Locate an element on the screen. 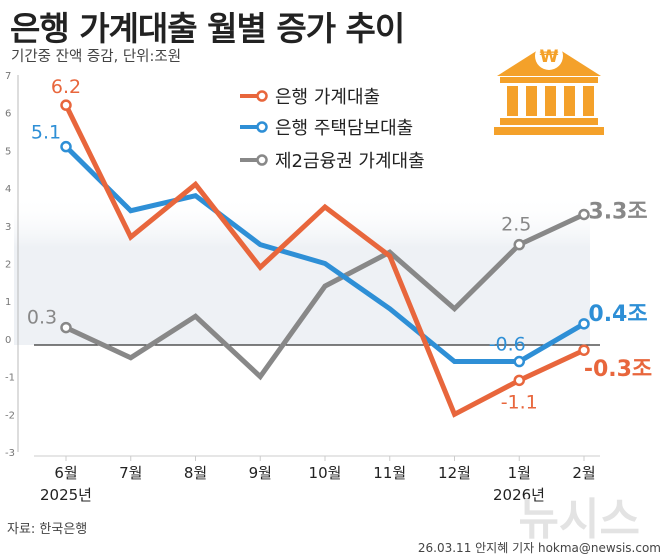 The image size is (667, 559). y-tick-label: 3 is located at coordinates (8, 227).